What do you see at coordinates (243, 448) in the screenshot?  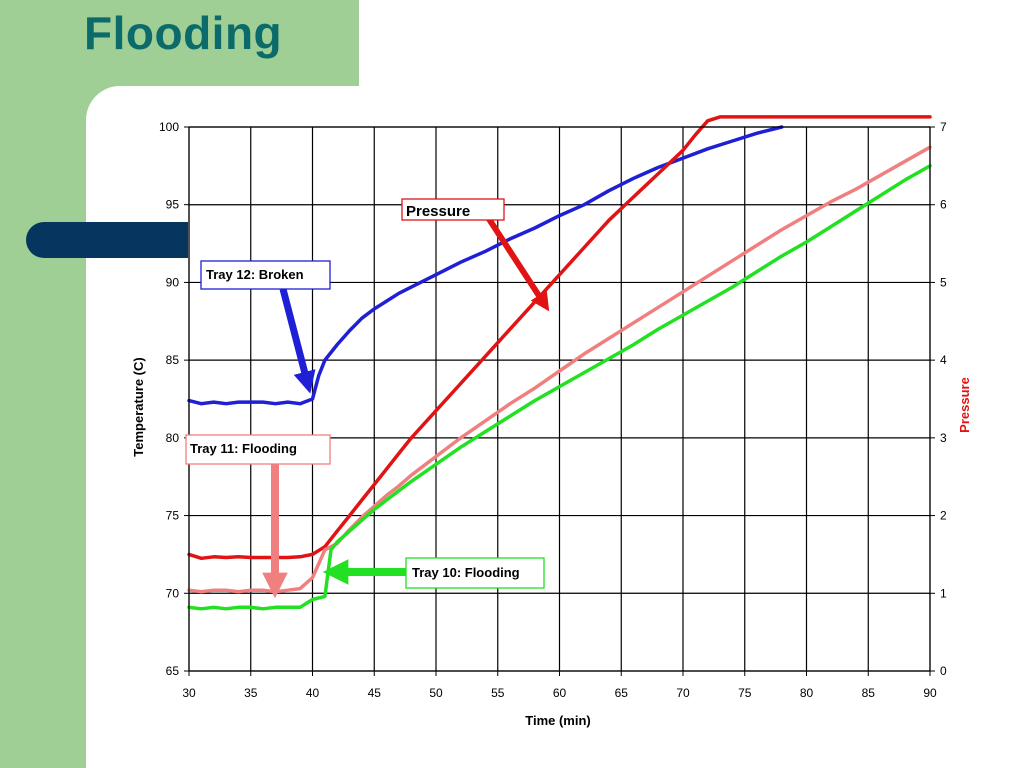 I see `annotation-label-tray11: Tray 11: Flooding` at bounding box center [243, 448].